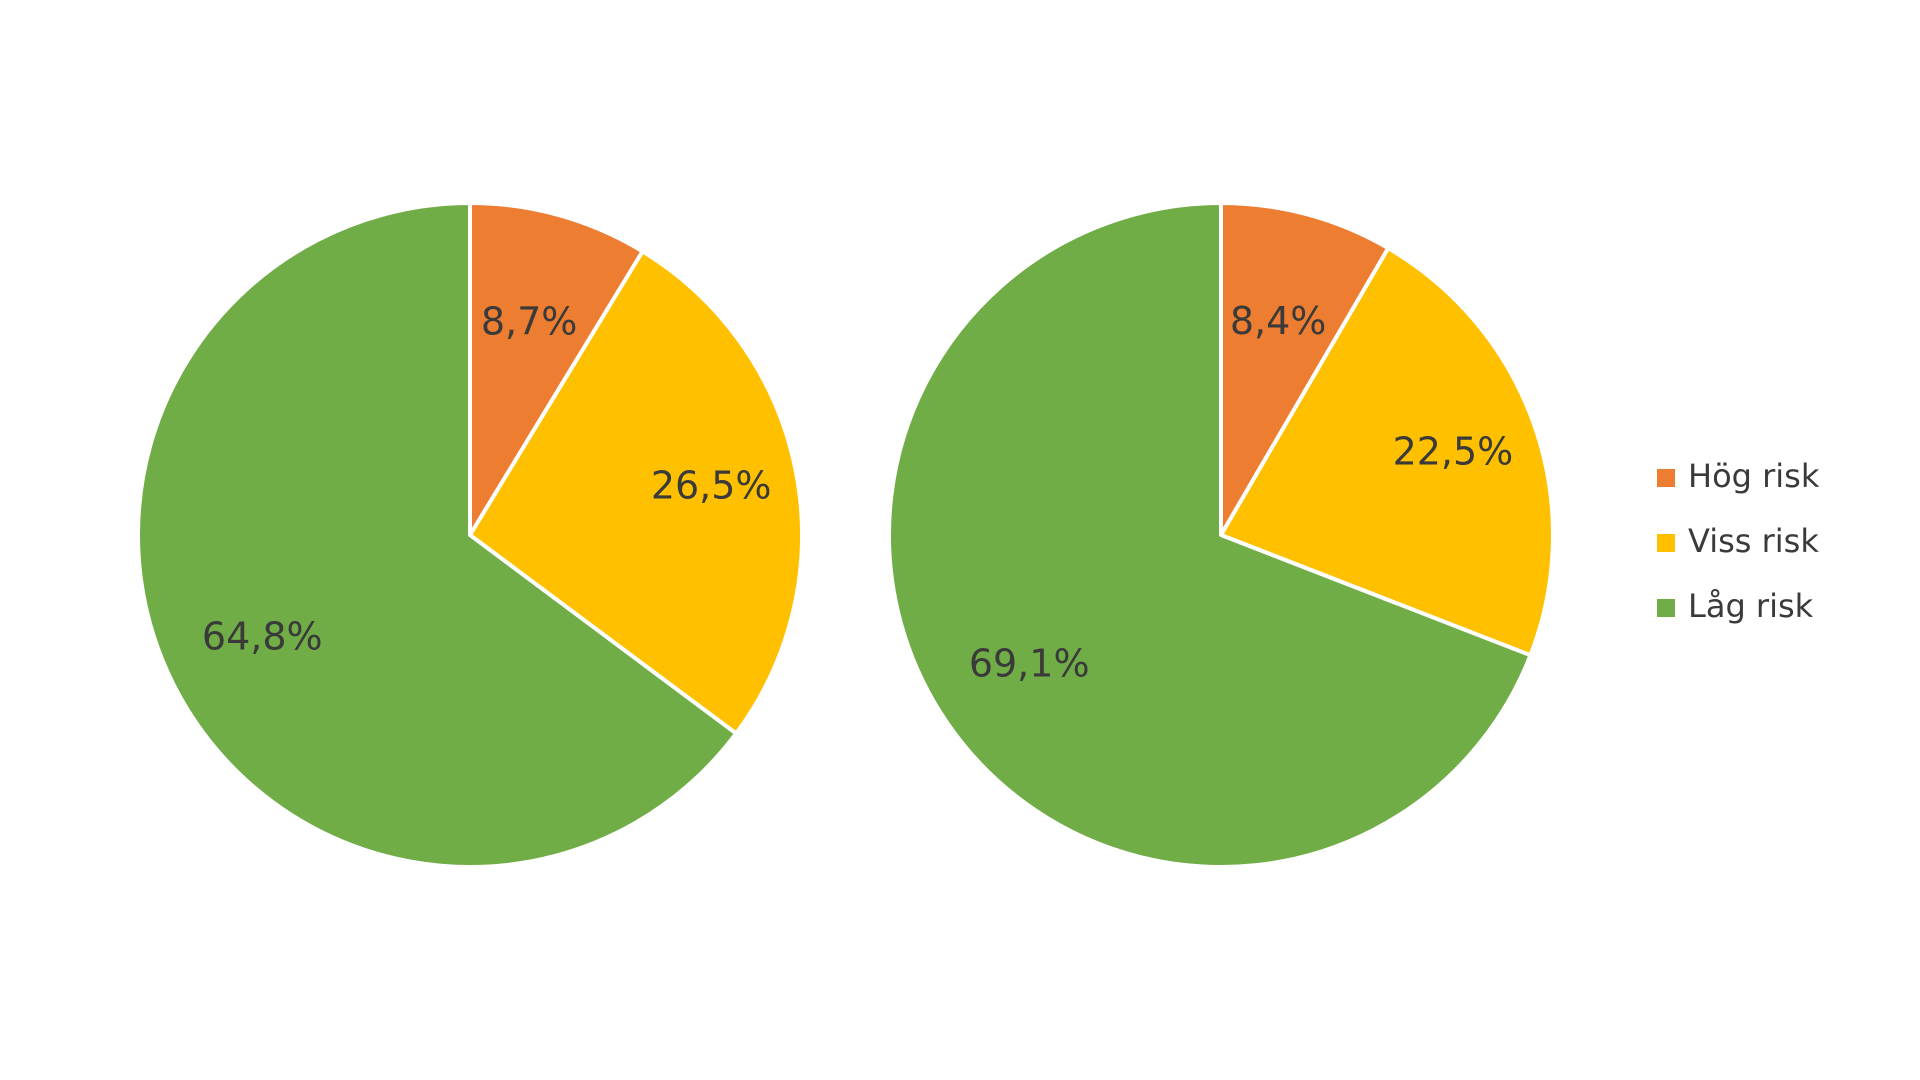  What do you see at coordinates (711, 486) in the screenshot?
I see `data-label-viss-risk: 26,5%` at bounding box center [711, 486].